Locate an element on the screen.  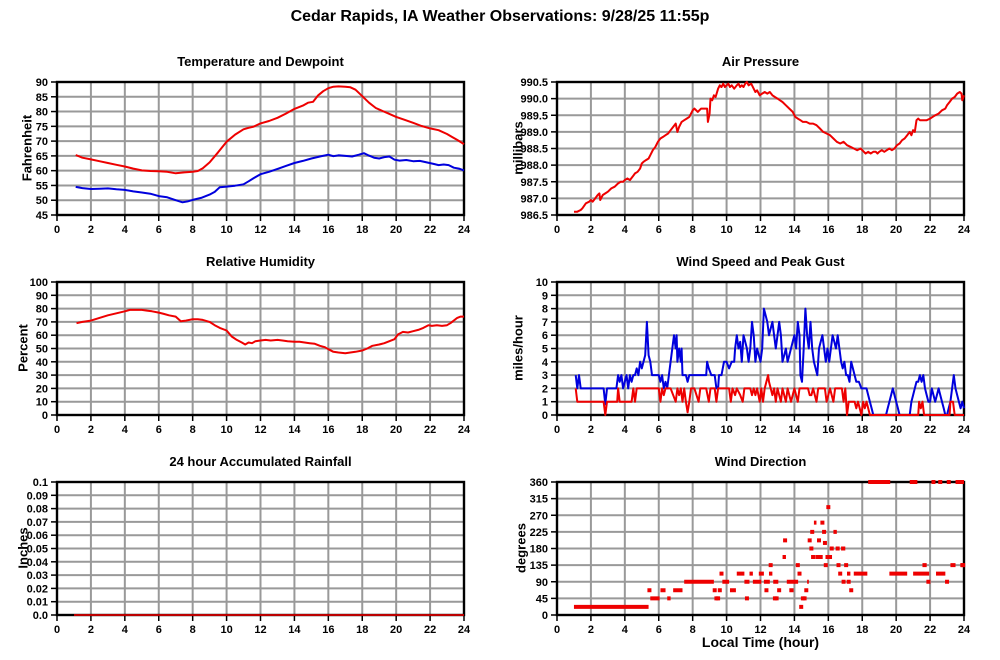
svg-text: 987.0 is located at coordinates (534, 199).